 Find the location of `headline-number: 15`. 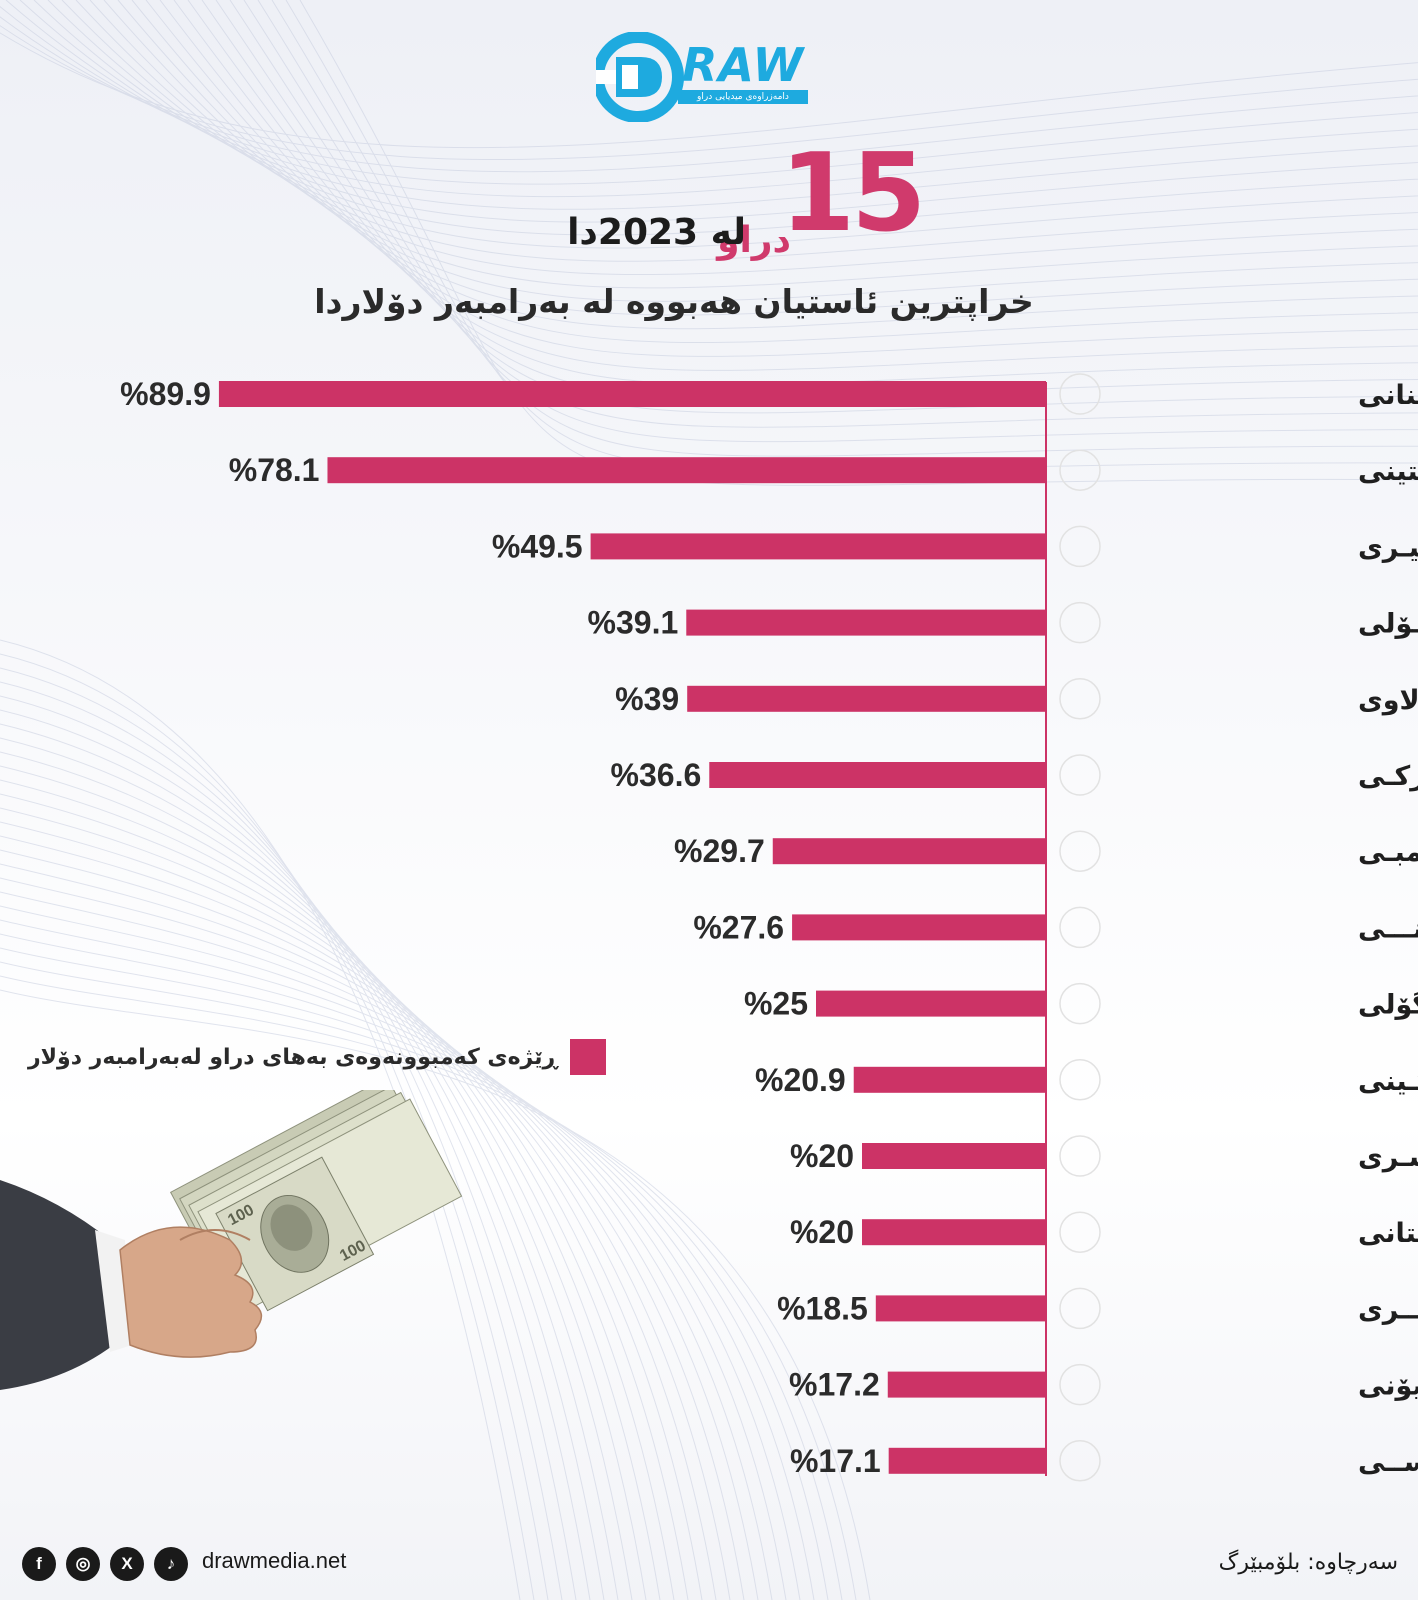

headline-number: 15 is located at coordinates (853, 193).